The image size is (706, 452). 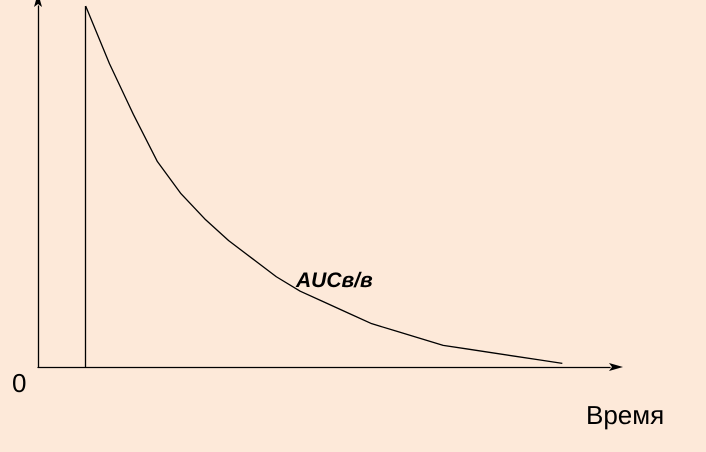 What do you see at coordinates (625, 415) in the screenshot?
I see `x-axis-title: Время` at bounding box center [625, 415].